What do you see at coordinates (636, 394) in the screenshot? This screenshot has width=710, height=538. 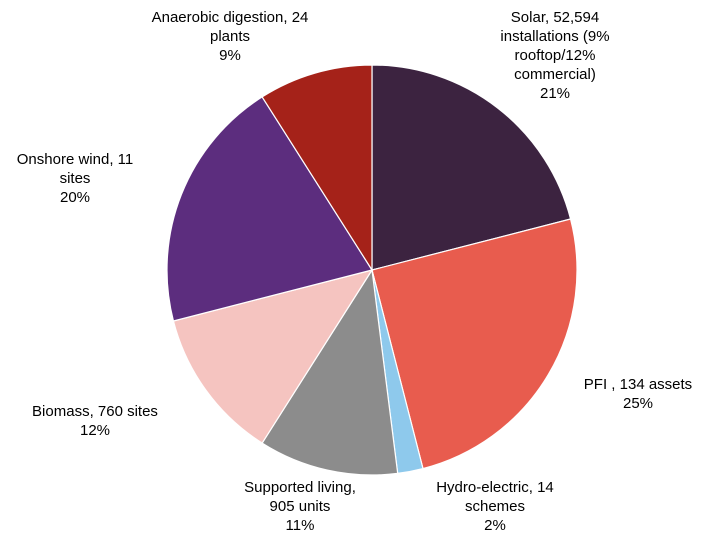 I see `slice-label: PFI , 134 assets 25%` at bounding box center [636, 394].